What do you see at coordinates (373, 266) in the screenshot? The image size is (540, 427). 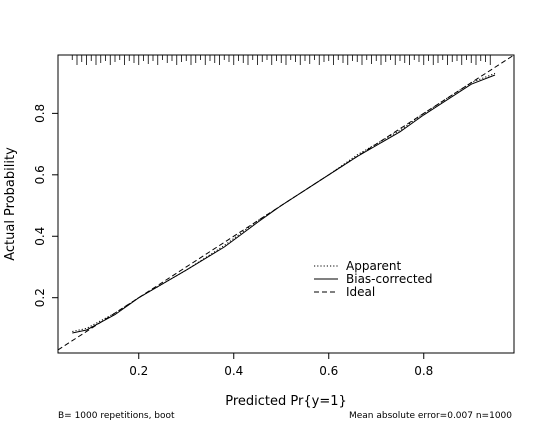 I see `legend-label: Apparent` at bounding box center [373, 266].